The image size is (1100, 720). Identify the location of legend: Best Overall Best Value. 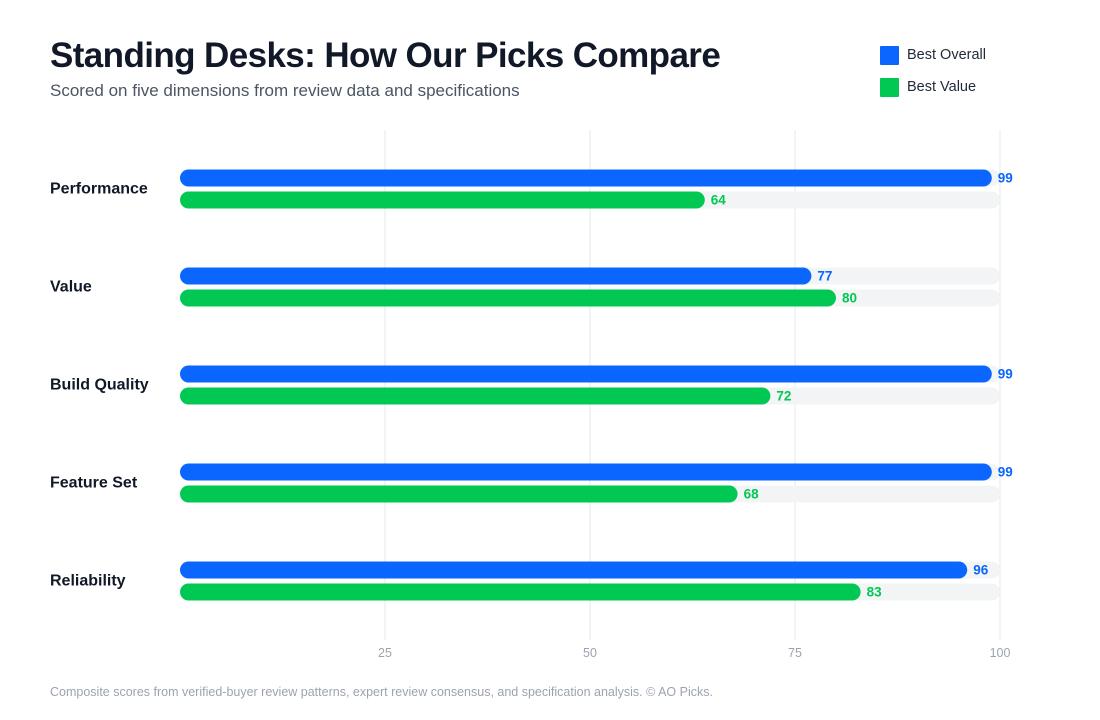
(933, 77).